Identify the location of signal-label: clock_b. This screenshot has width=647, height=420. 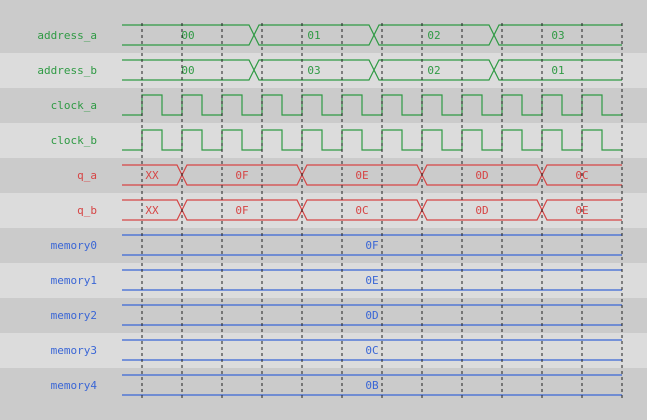
(74, 140).